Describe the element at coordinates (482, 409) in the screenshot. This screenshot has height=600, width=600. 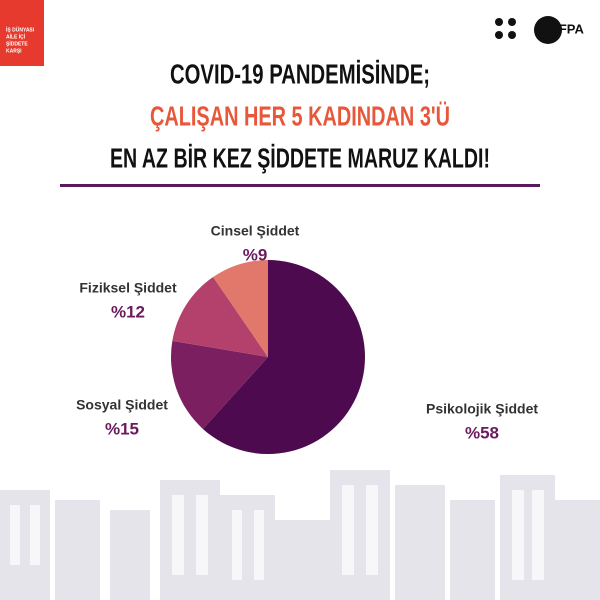
I see `category-label: Psikolojik Şiddet` at that location.